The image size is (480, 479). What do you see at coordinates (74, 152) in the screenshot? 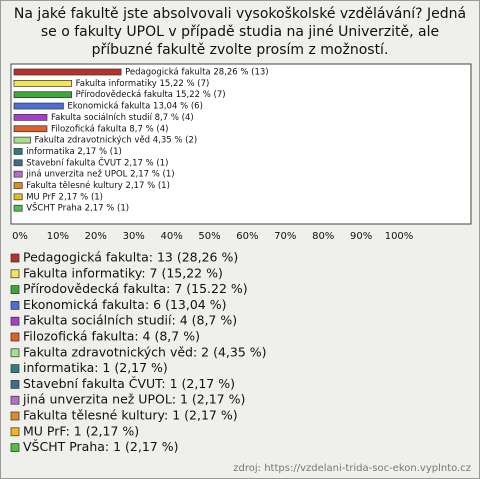
I see `bar-label: informatika 2,17 % (1)` at bounding box center [74, 152].